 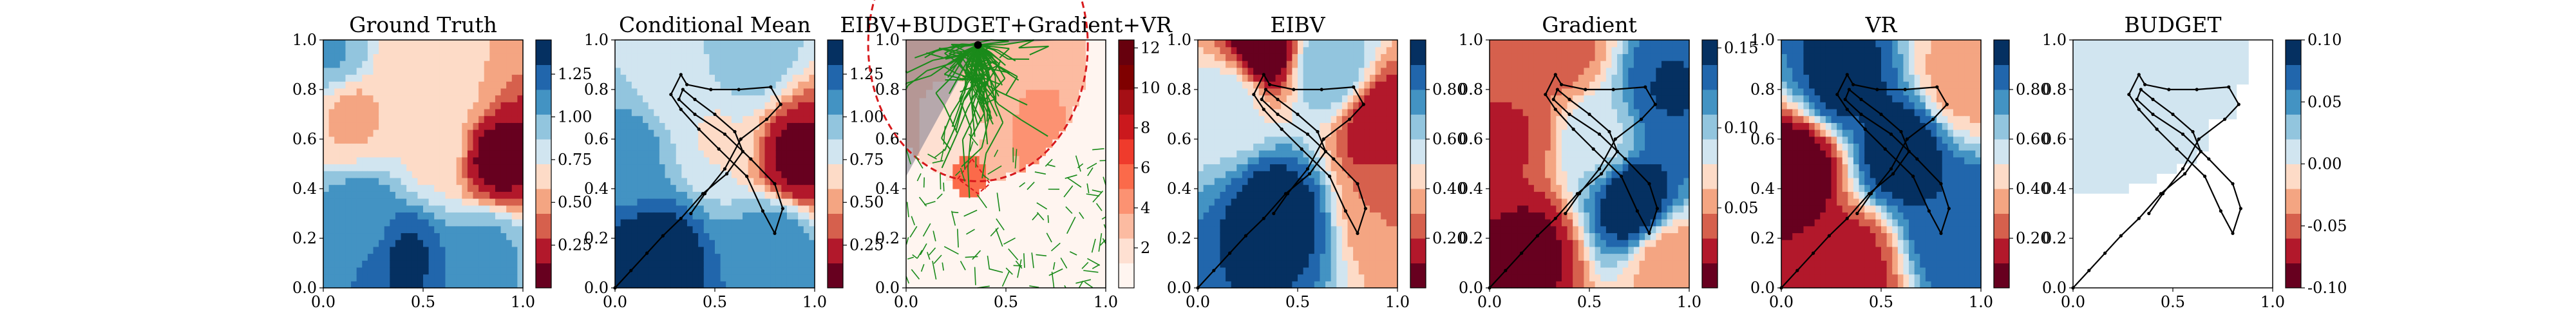 What do you see at coordinates (681, 218) in the screenshot?
I see `trajectory-point` at bounding box center [681, 218].